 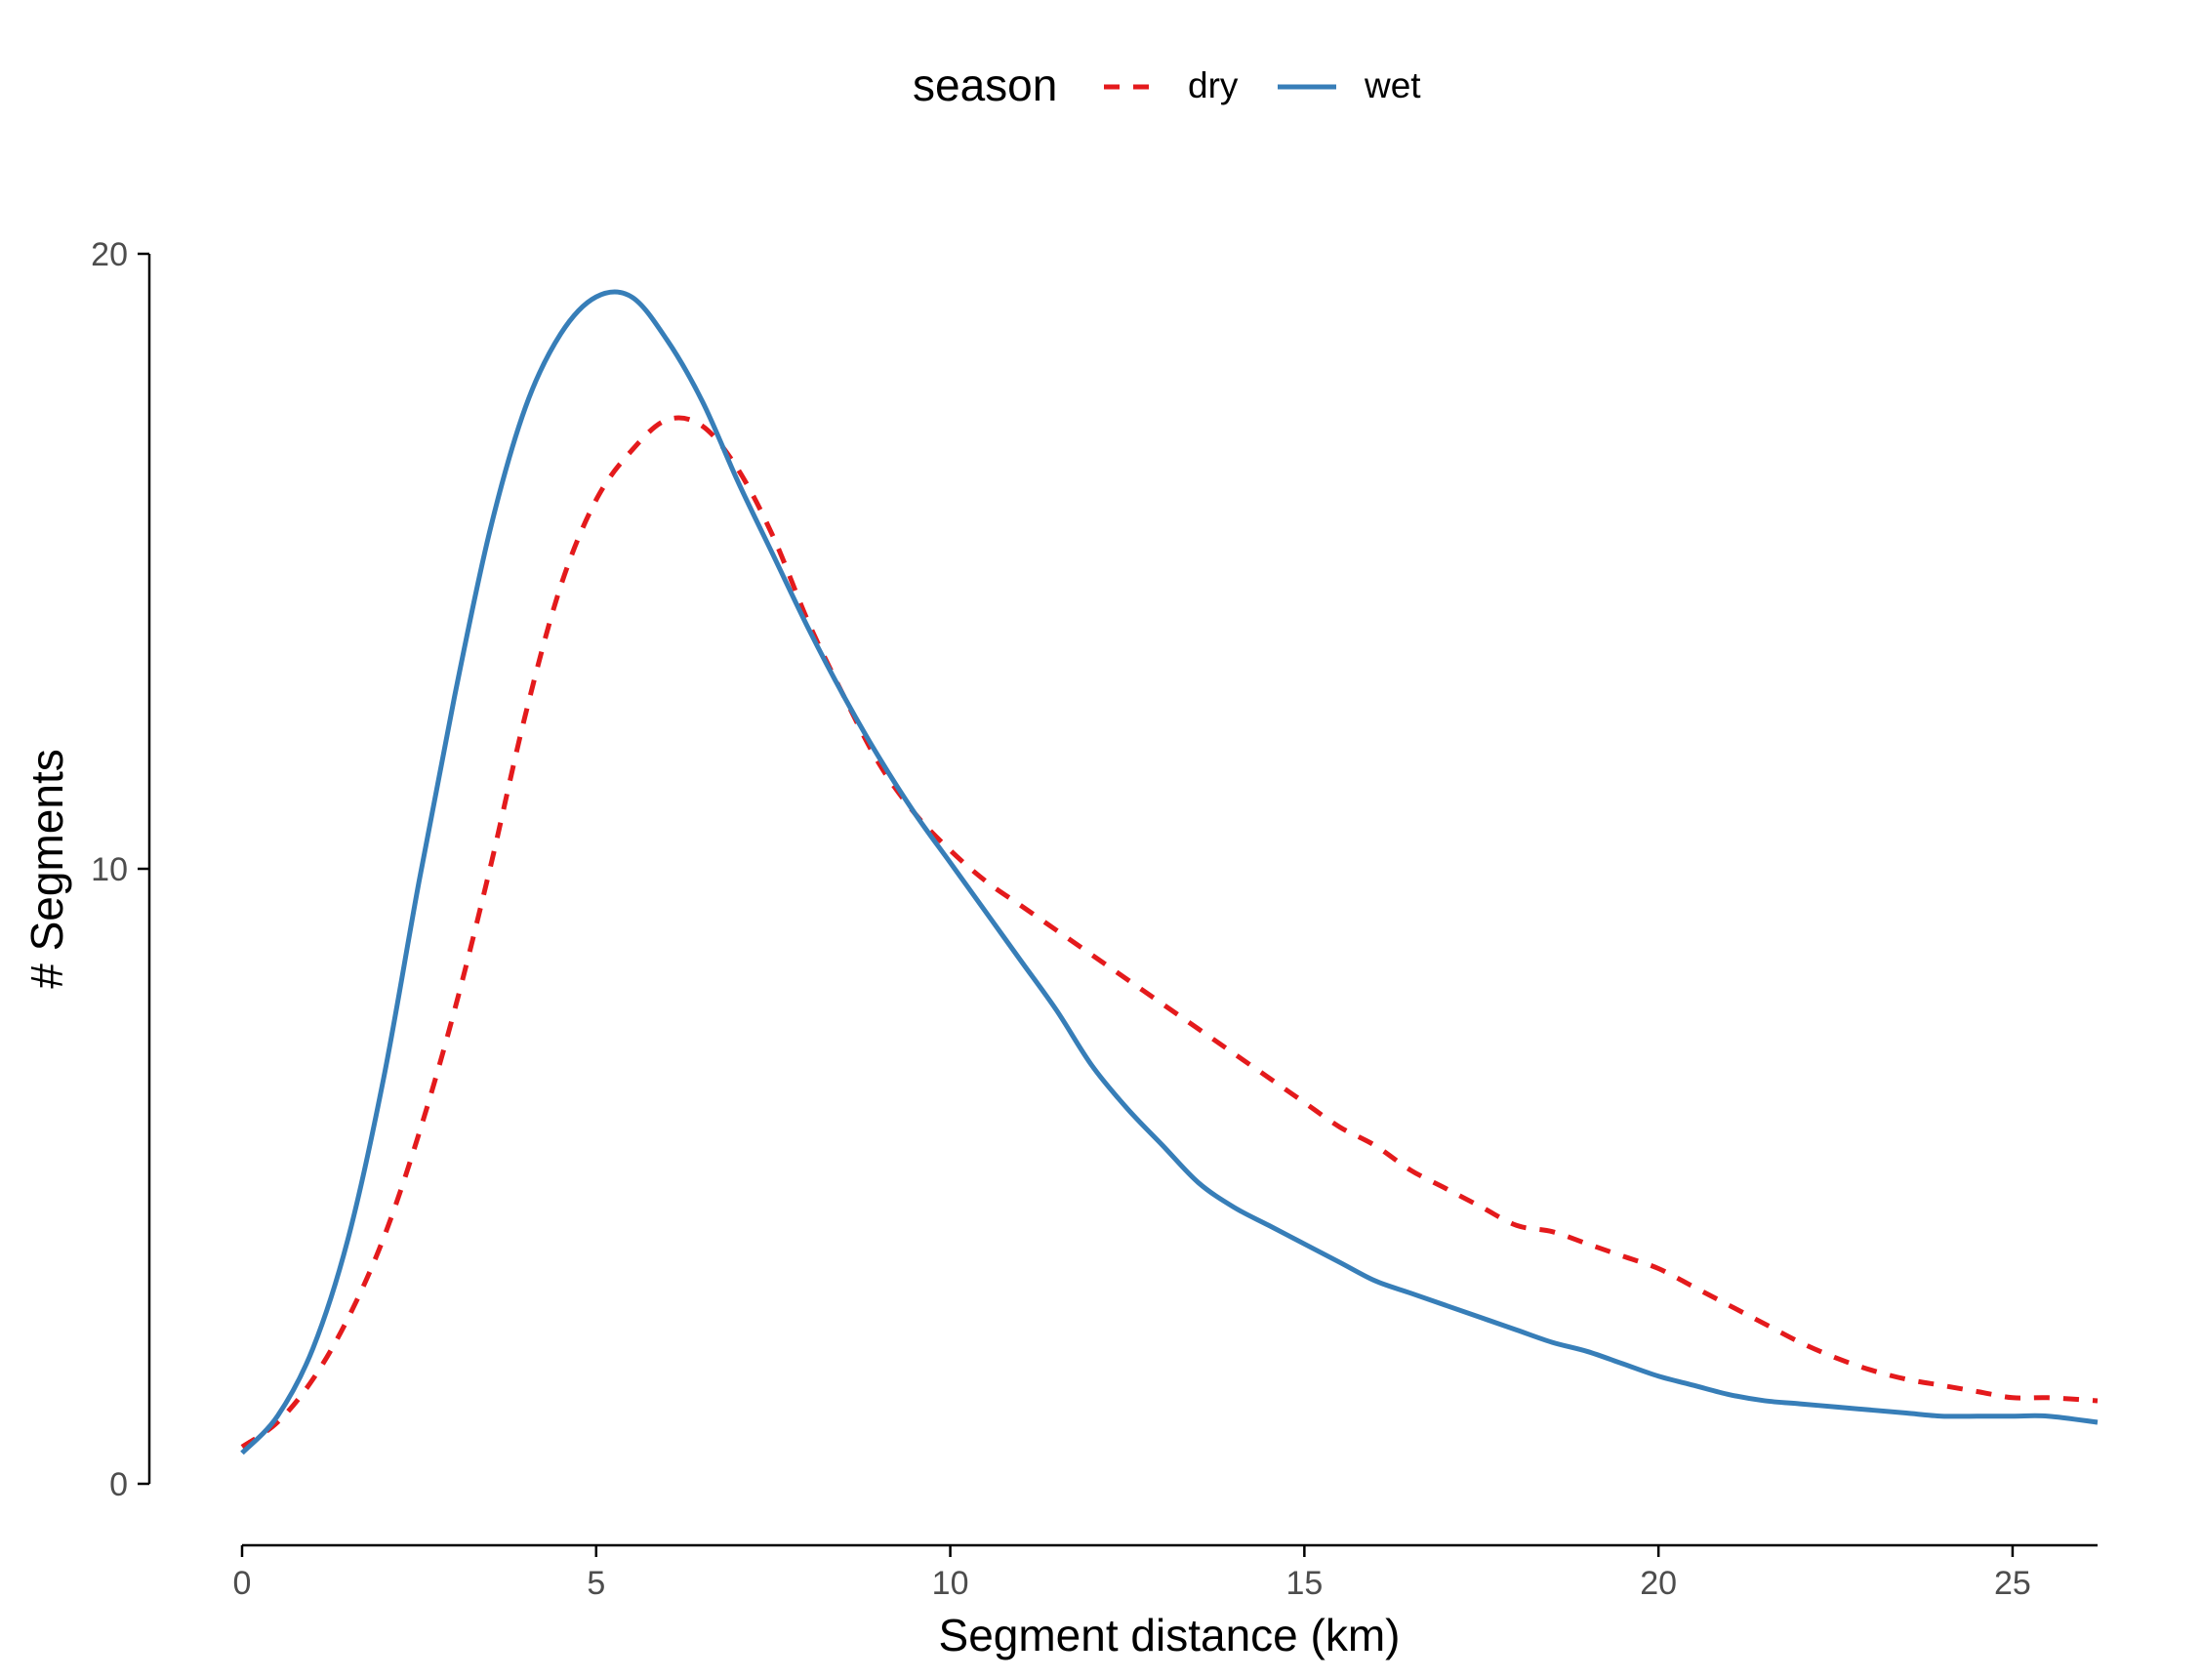 What do you see at coordinates (1304, 1583) in the screenshot?
I see `x-tick-label: 15` at bounding box center [1304, 1583].